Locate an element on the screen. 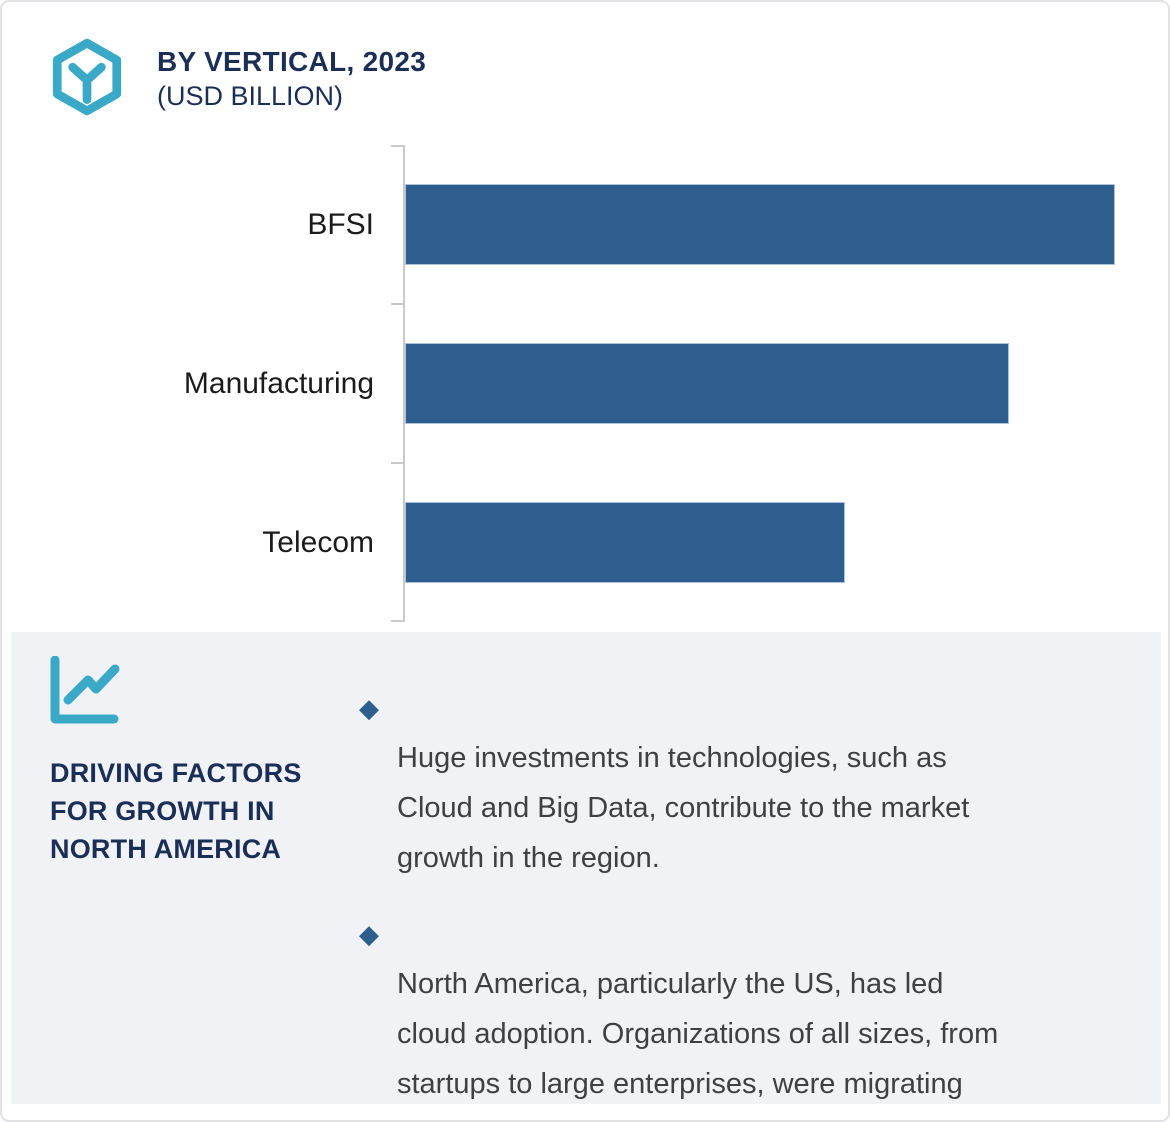  bar-manufacturing is located at coordinates (707, 383).